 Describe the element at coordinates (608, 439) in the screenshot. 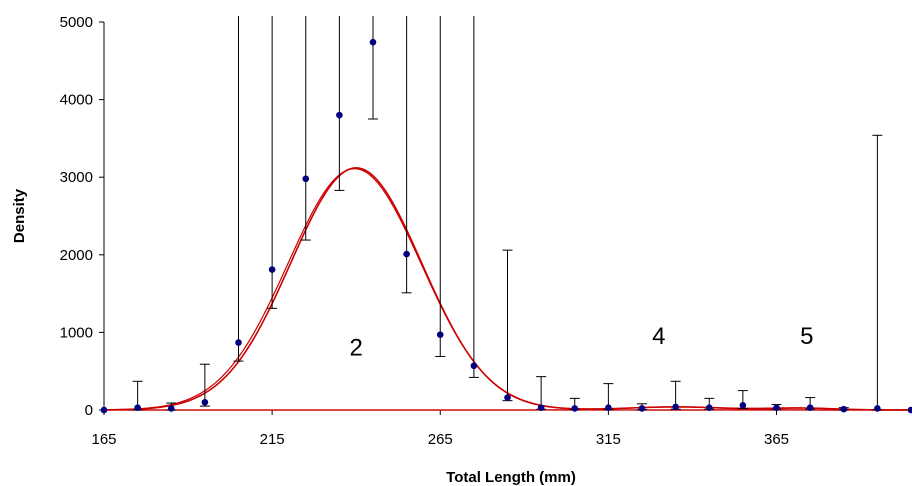

I see `x-tick-label: 315` at that location.